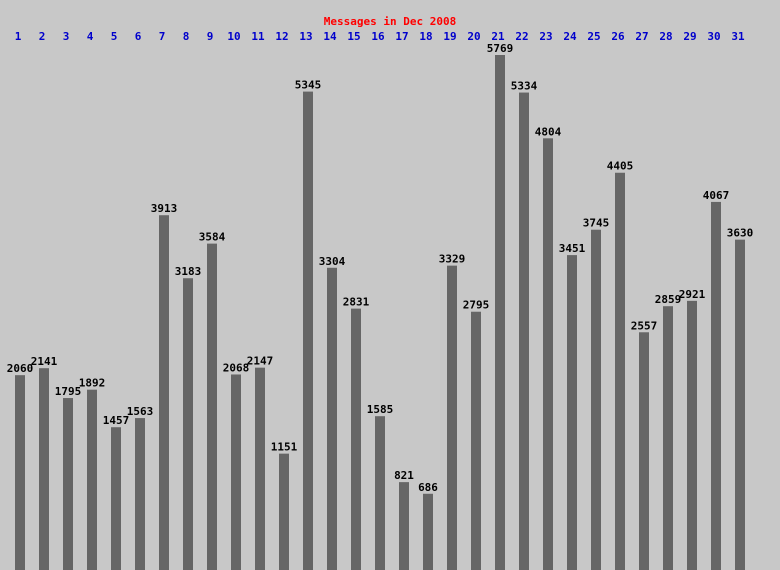 Image resolution: width=780 pixels, height=570 pixels. I want to click on x-tick-label: 4, so click(90, 36).